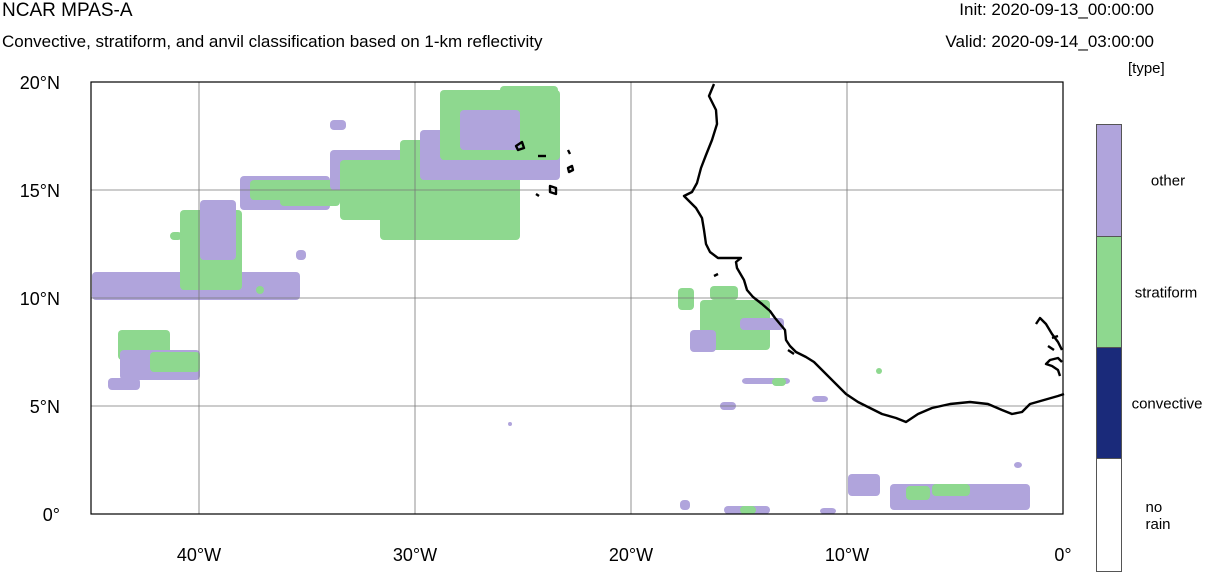 The height and width of the screenshot is (572, 1210). What do you see at coordinates (45, 407) in the screenshot?
I see `y-tick-label: 5°N` at bounding box center [45, 407].